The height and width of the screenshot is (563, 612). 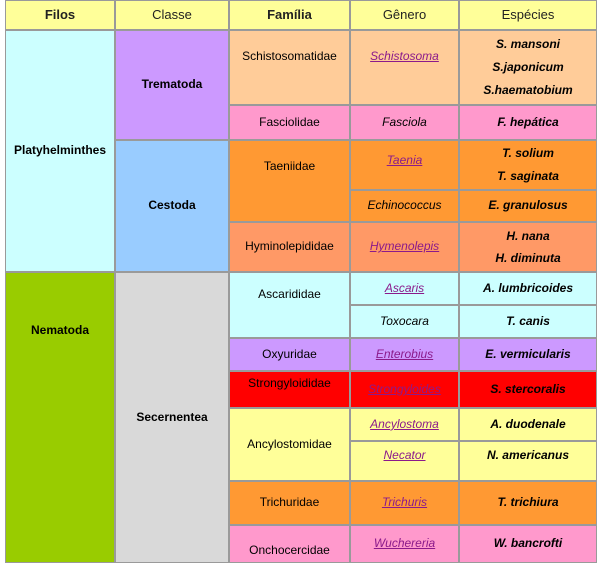 I want to click on species-s-stercoralis-cell: S. stercoralis, so click(x=528, y=389).